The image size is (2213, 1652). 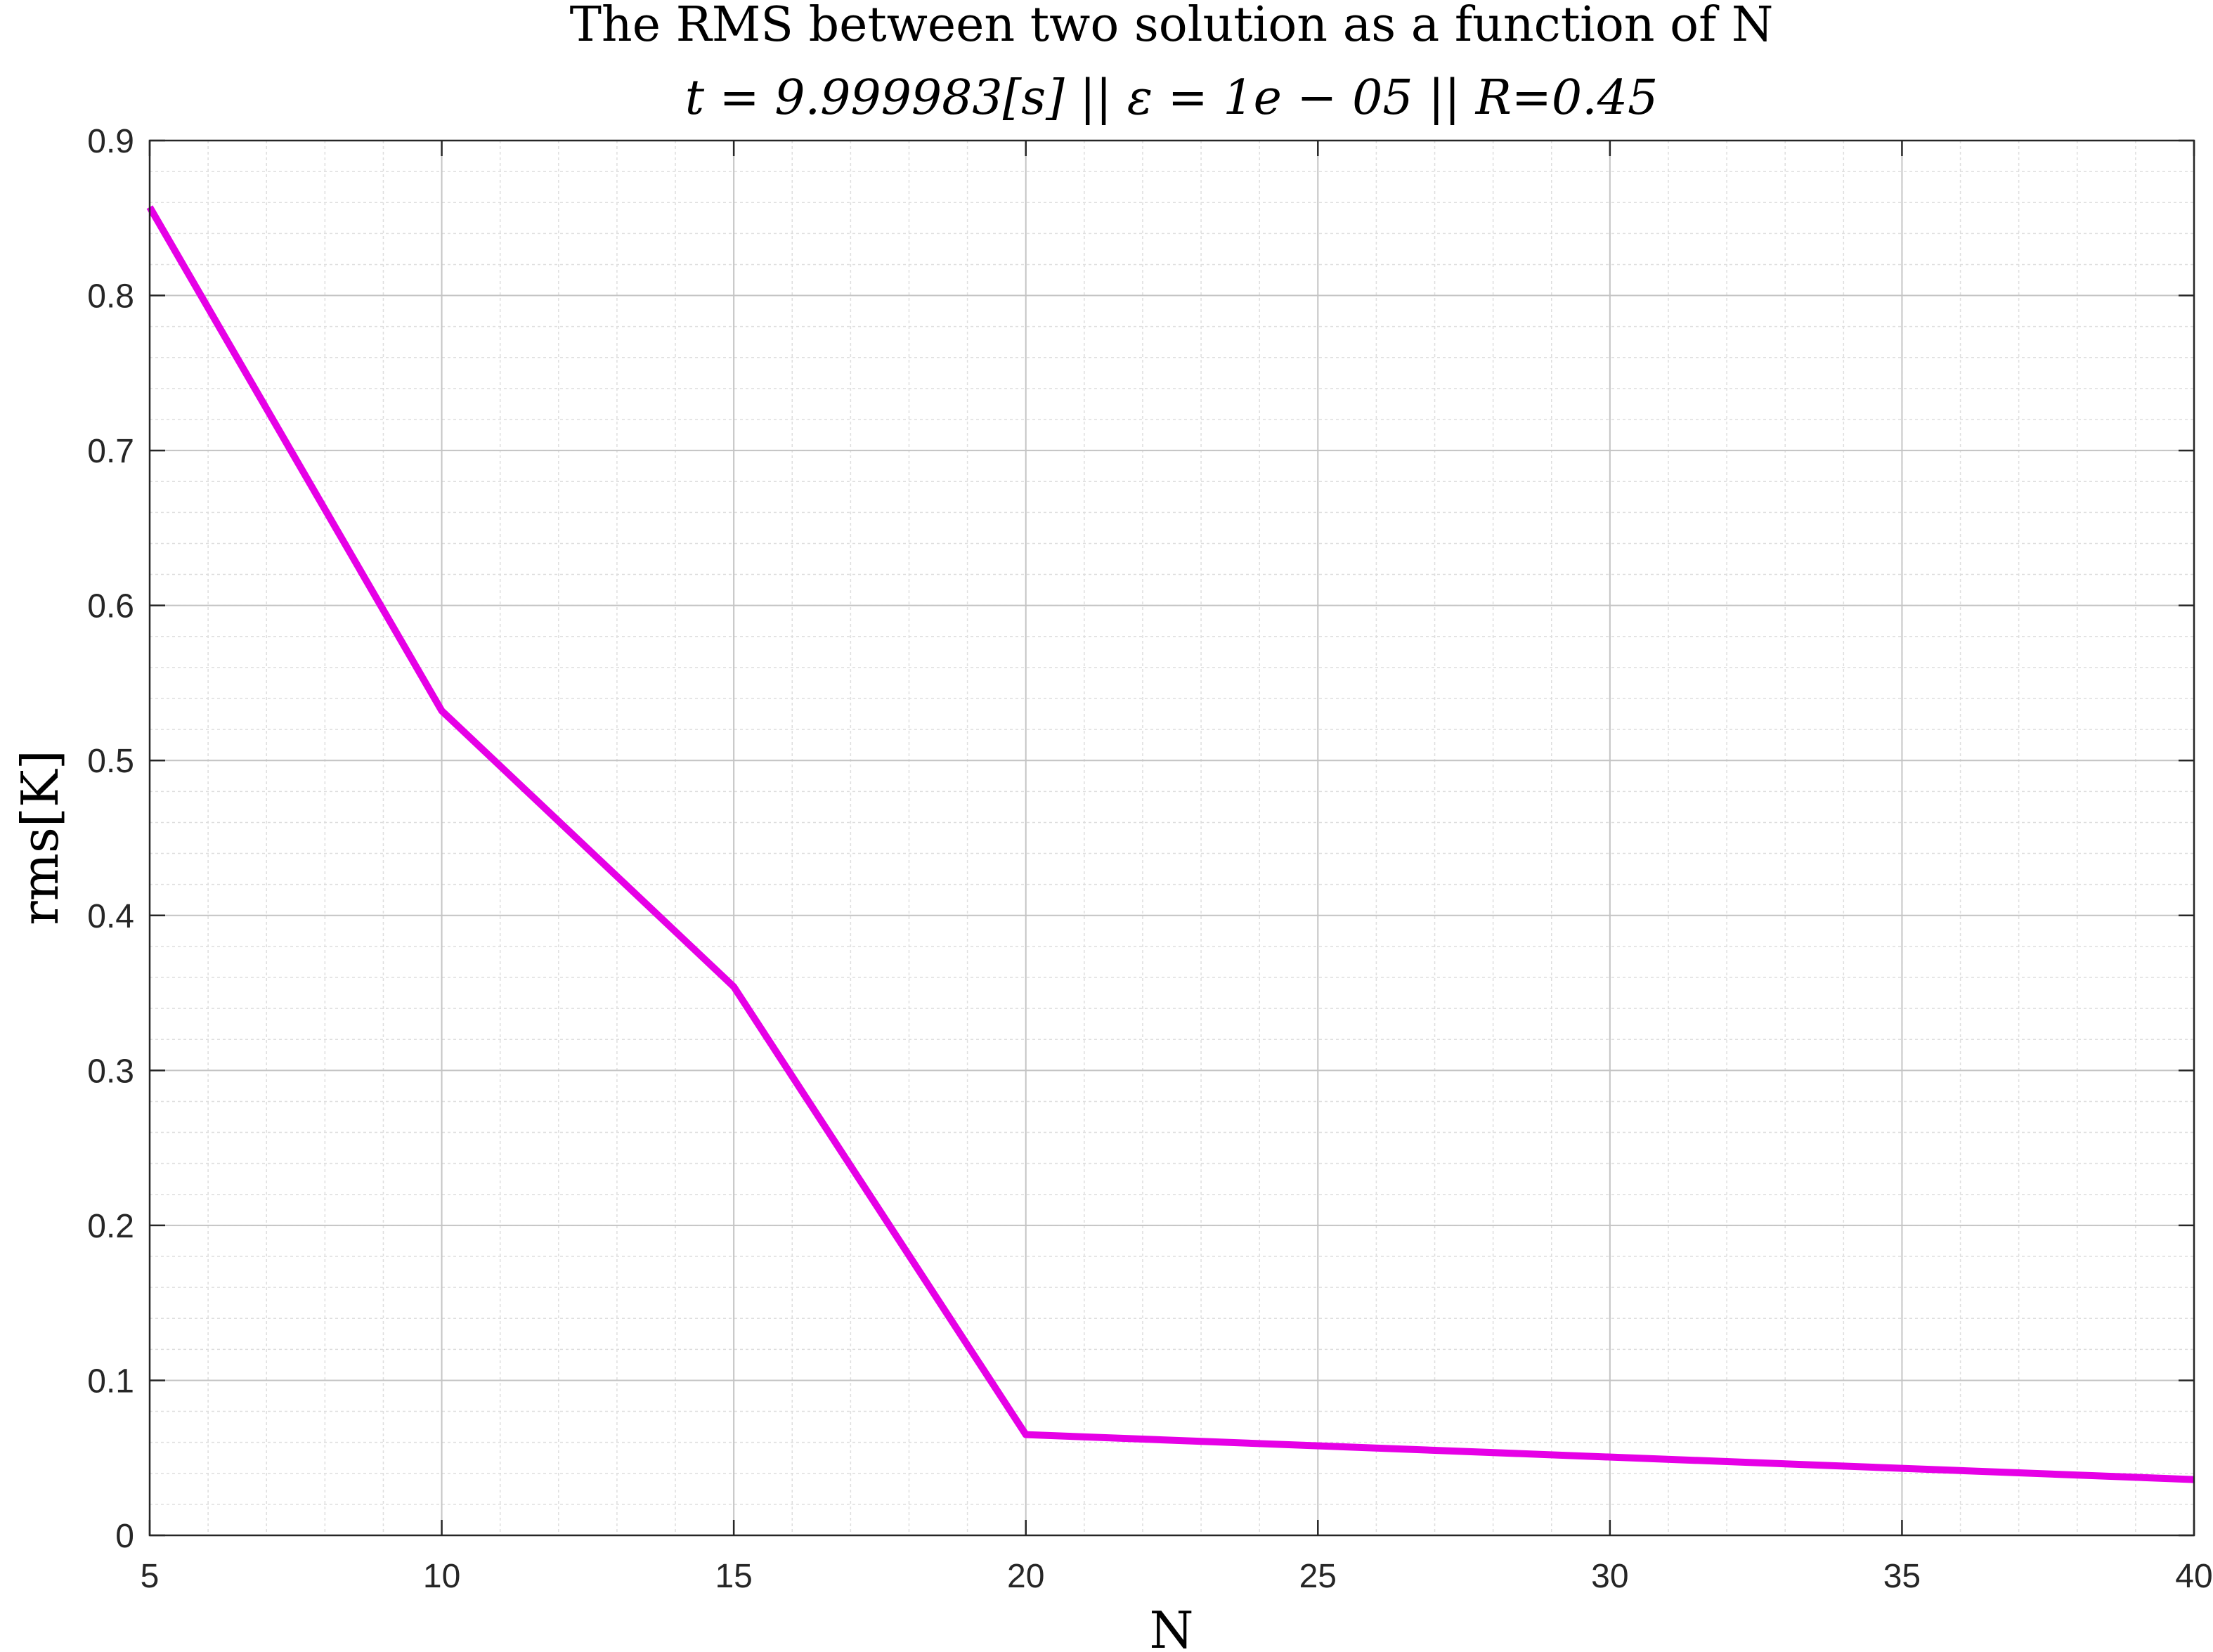 I want to click on y-tick-label: 0.7, so click(x=110, y=451).